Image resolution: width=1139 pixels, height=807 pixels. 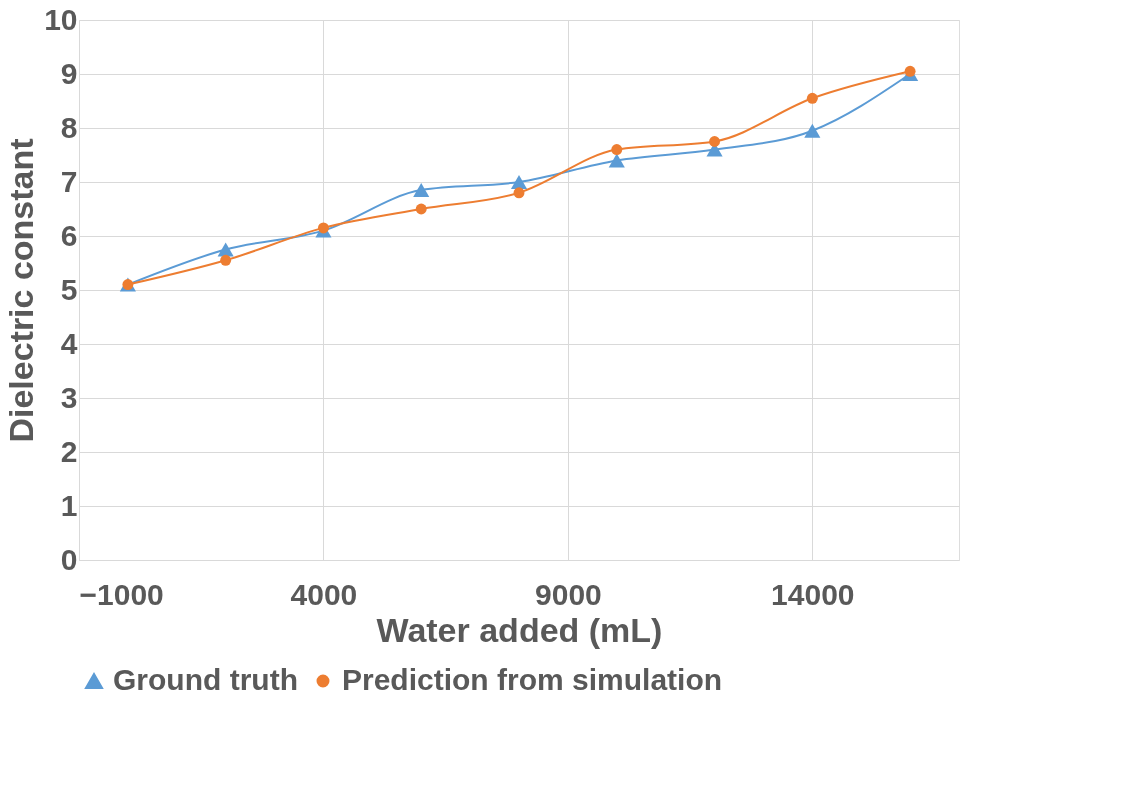 What do you see at coordinates (69, 505) in the screenshot?
I see `y-tick-label: 1` at bounding box center [69, 505].